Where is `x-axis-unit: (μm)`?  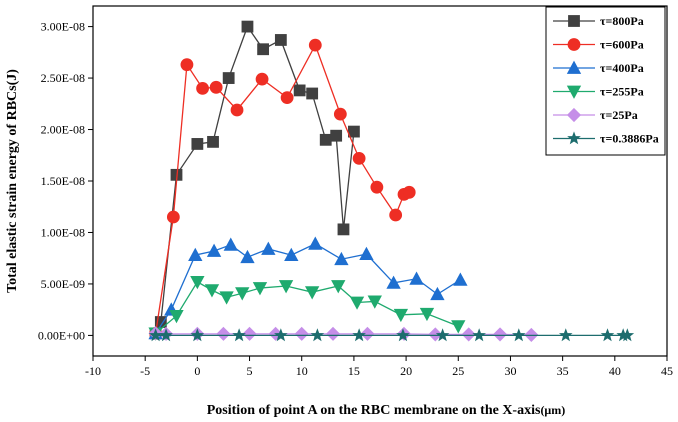 x-axis-unit: (μm) is located at coordinates (552, 410).